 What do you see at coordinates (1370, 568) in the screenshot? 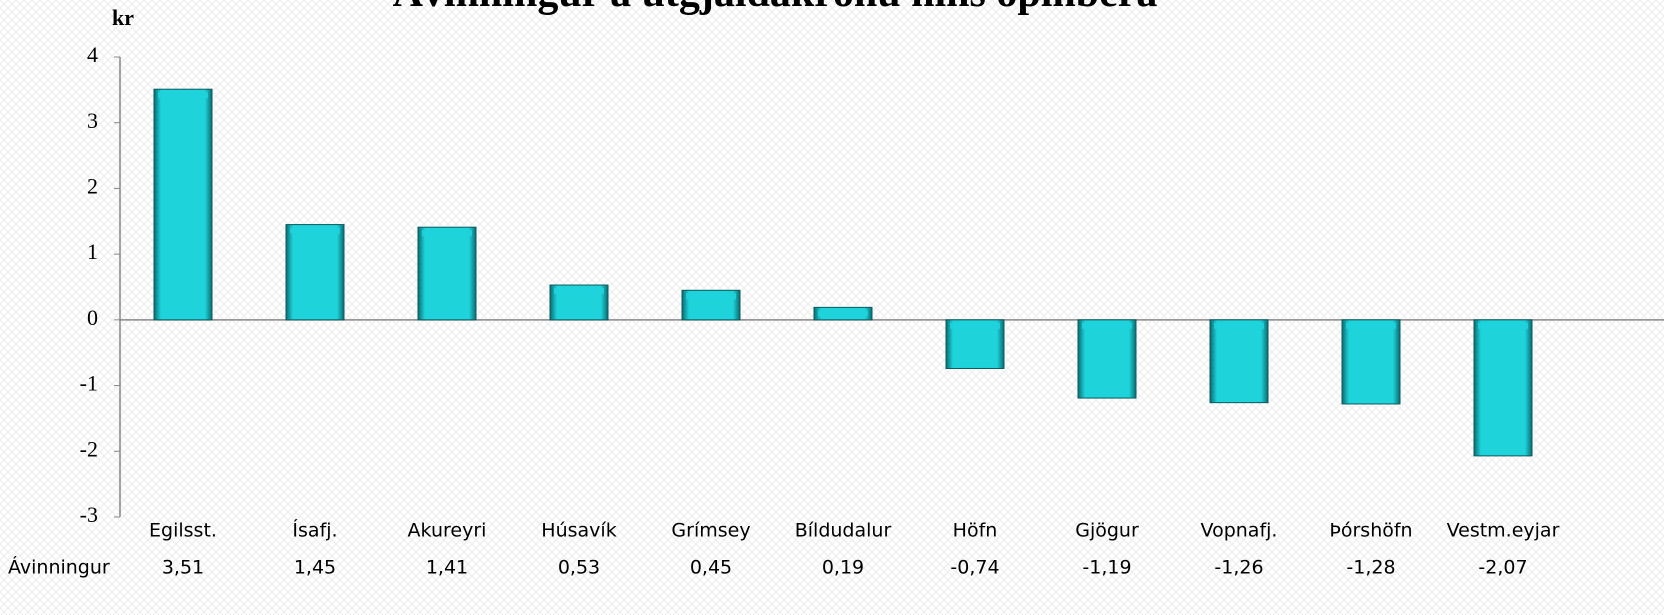
I see `value-label: -1,28` at bounding box center [1370, 568].